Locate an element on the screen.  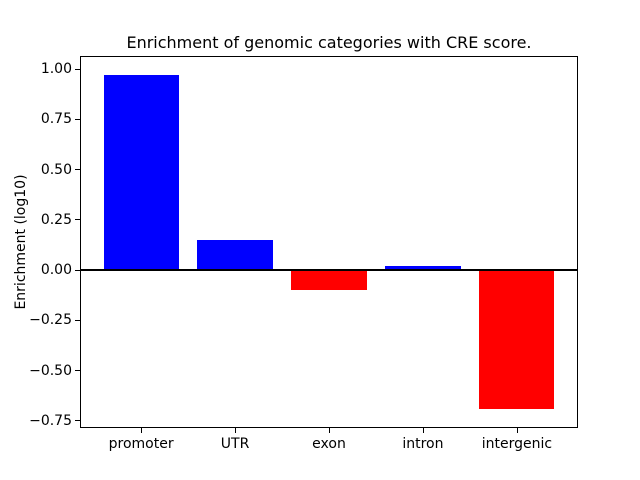
bar-promoter is located at coordinates (141, 173).